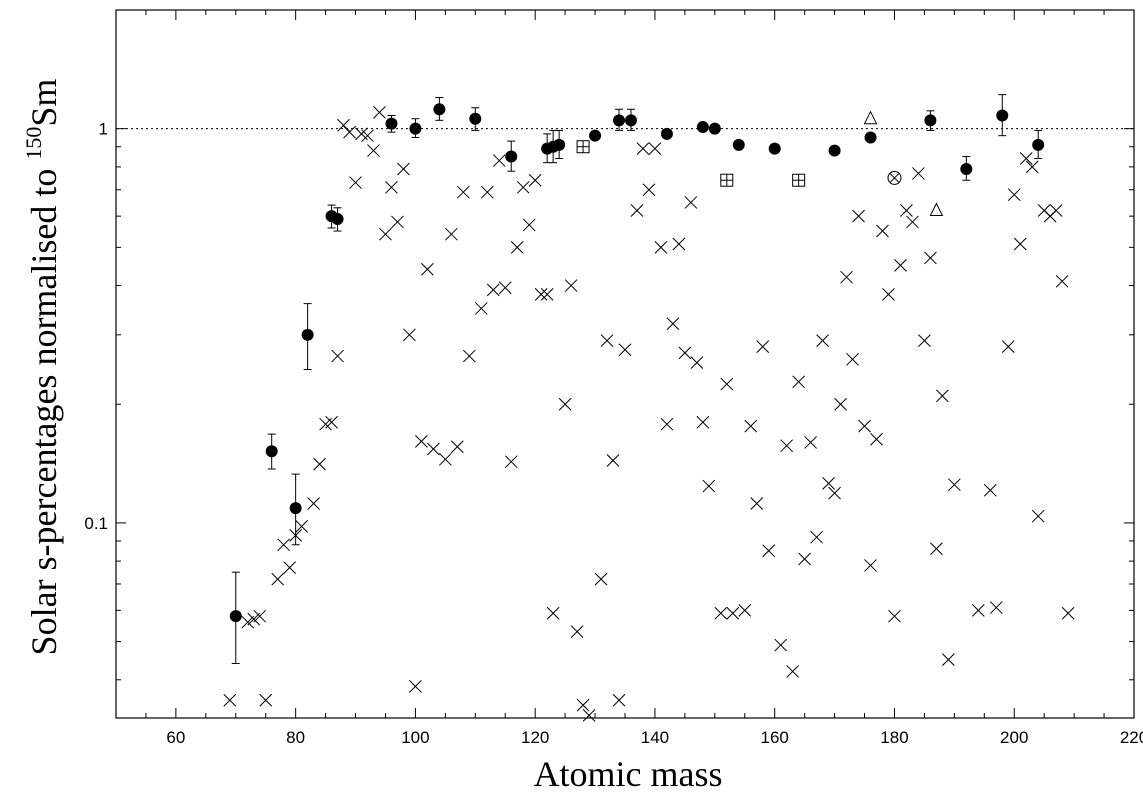 The width and height of the screenshot is (1143, 793). I want to click on x-tick-label: 200, so click(1014, 737).